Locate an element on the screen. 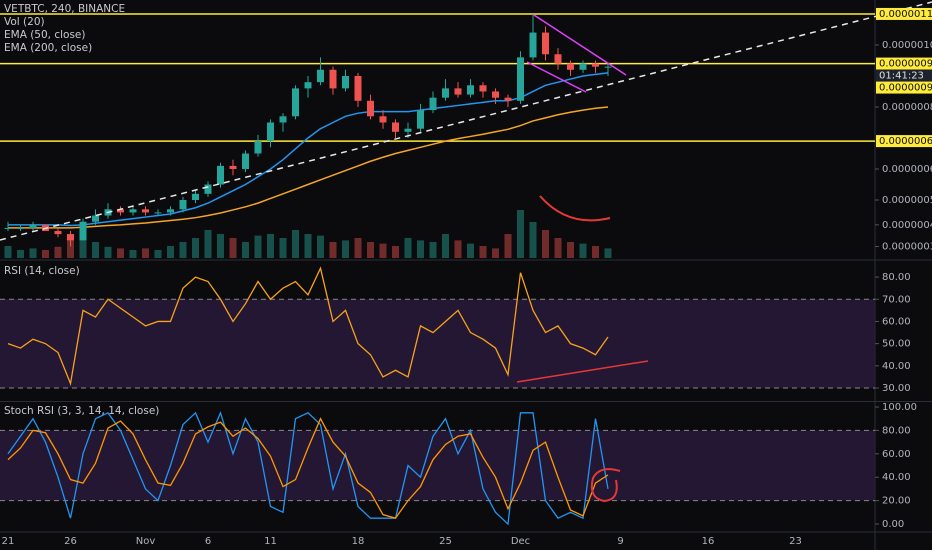 This screenshot has width=932, height=550. x-tick-label: 6 is located at coordinates (208, 541).